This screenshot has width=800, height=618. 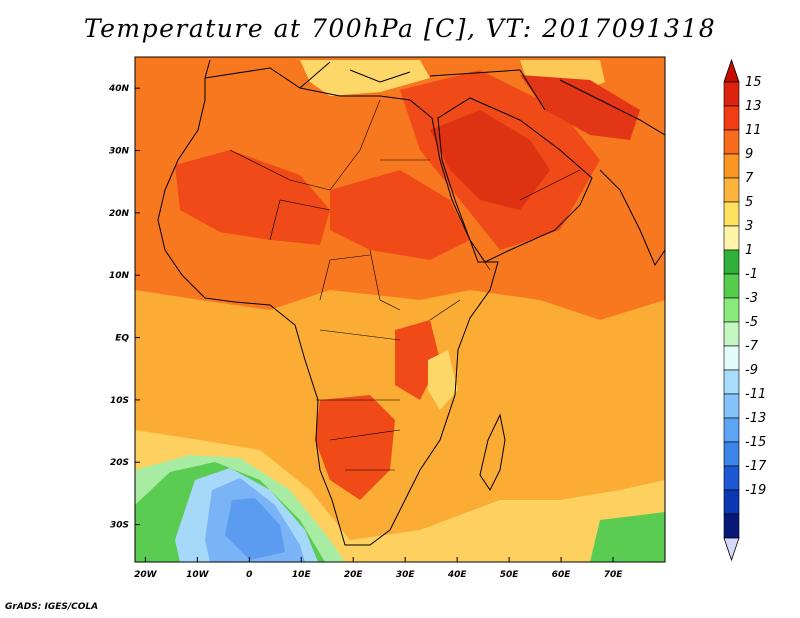 I want to click on lon-tick-label: 40E, so click(x=457, y=575).